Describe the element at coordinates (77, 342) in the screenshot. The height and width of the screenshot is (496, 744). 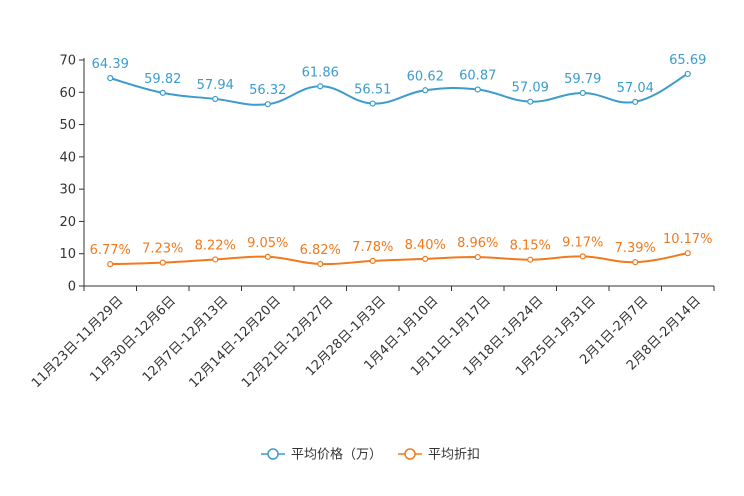
I see `x-tick-label: 11月23日-11月29日` at that location.